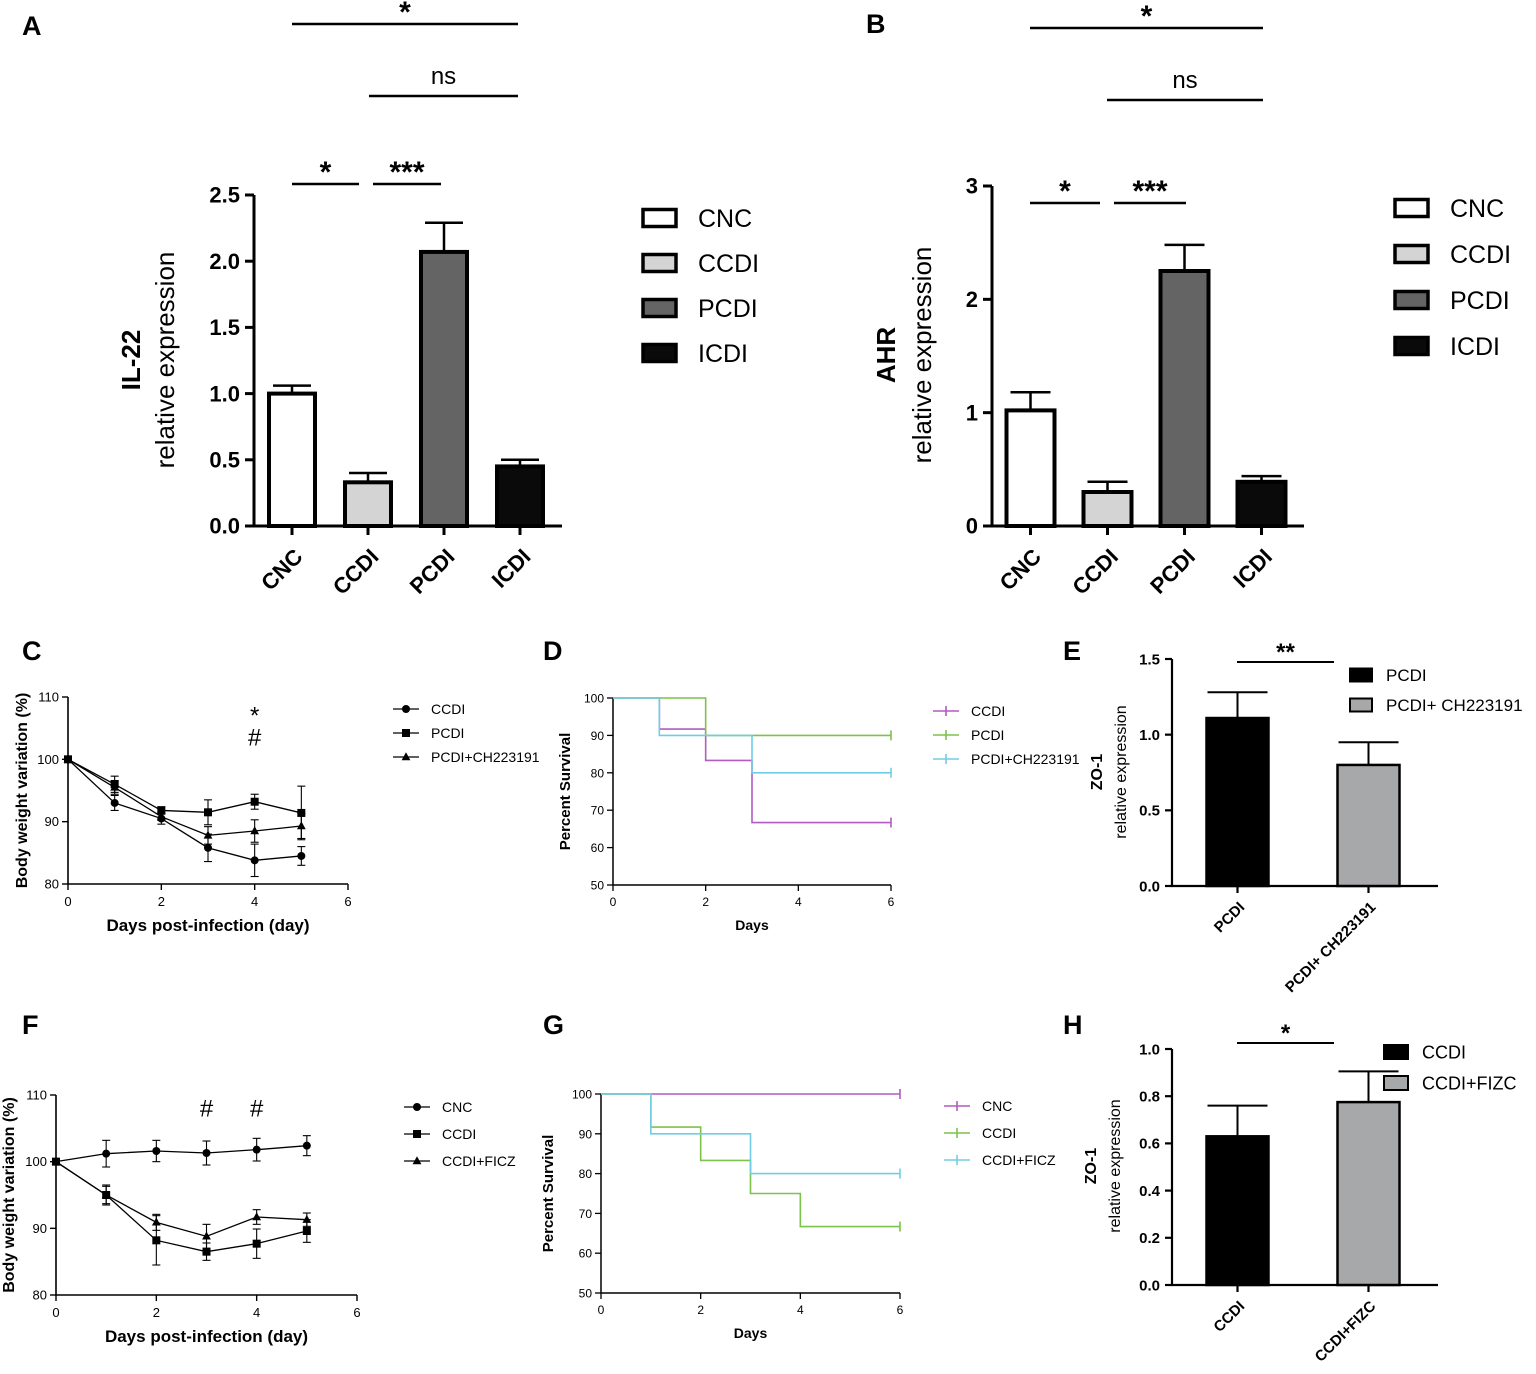 The height and width of the screenshot is (1374, 1536). I want to click on y-tick-label: 1.5, so click(224, 327).